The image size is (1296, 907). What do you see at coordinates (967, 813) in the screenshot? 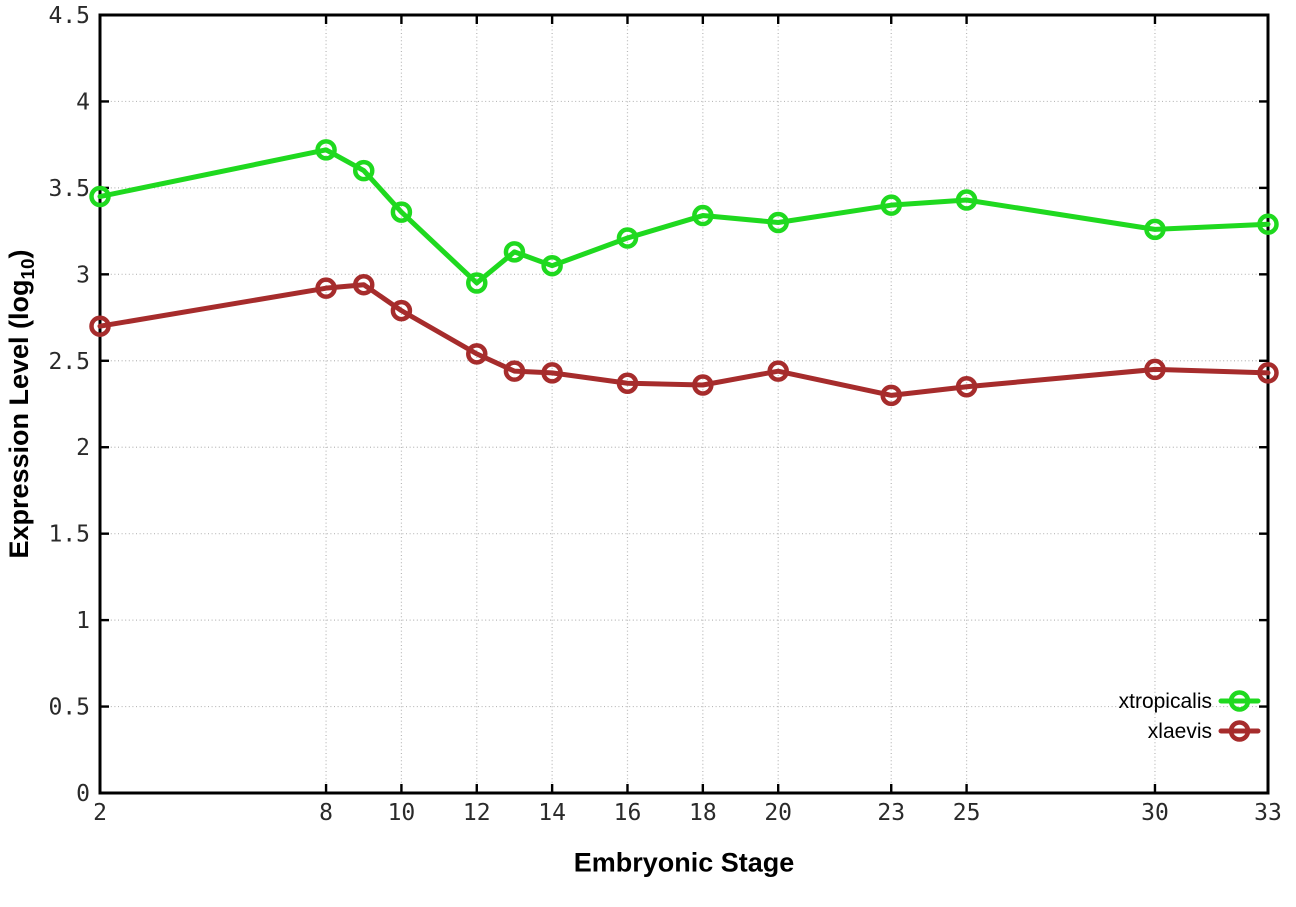
I see `x-tick-label: 25` at bounding box center [967, 813].